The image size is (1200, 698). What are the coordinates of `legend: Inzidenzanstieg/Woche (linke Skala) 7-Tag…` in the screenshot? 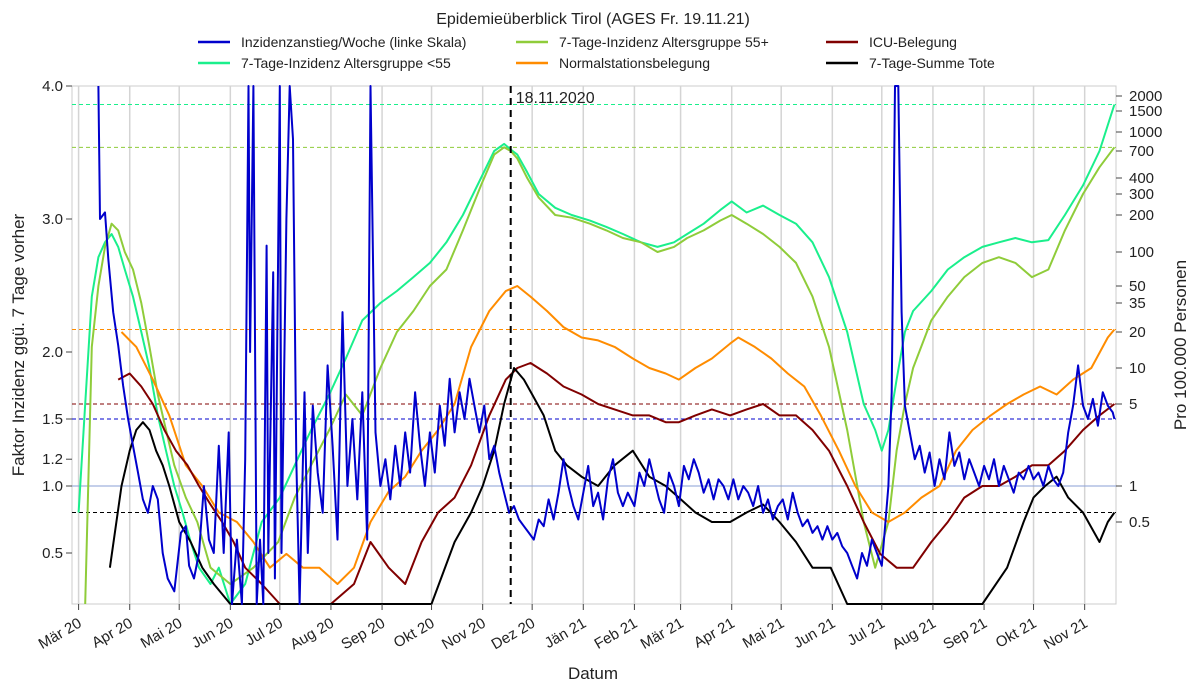 It's located at (596, 52).